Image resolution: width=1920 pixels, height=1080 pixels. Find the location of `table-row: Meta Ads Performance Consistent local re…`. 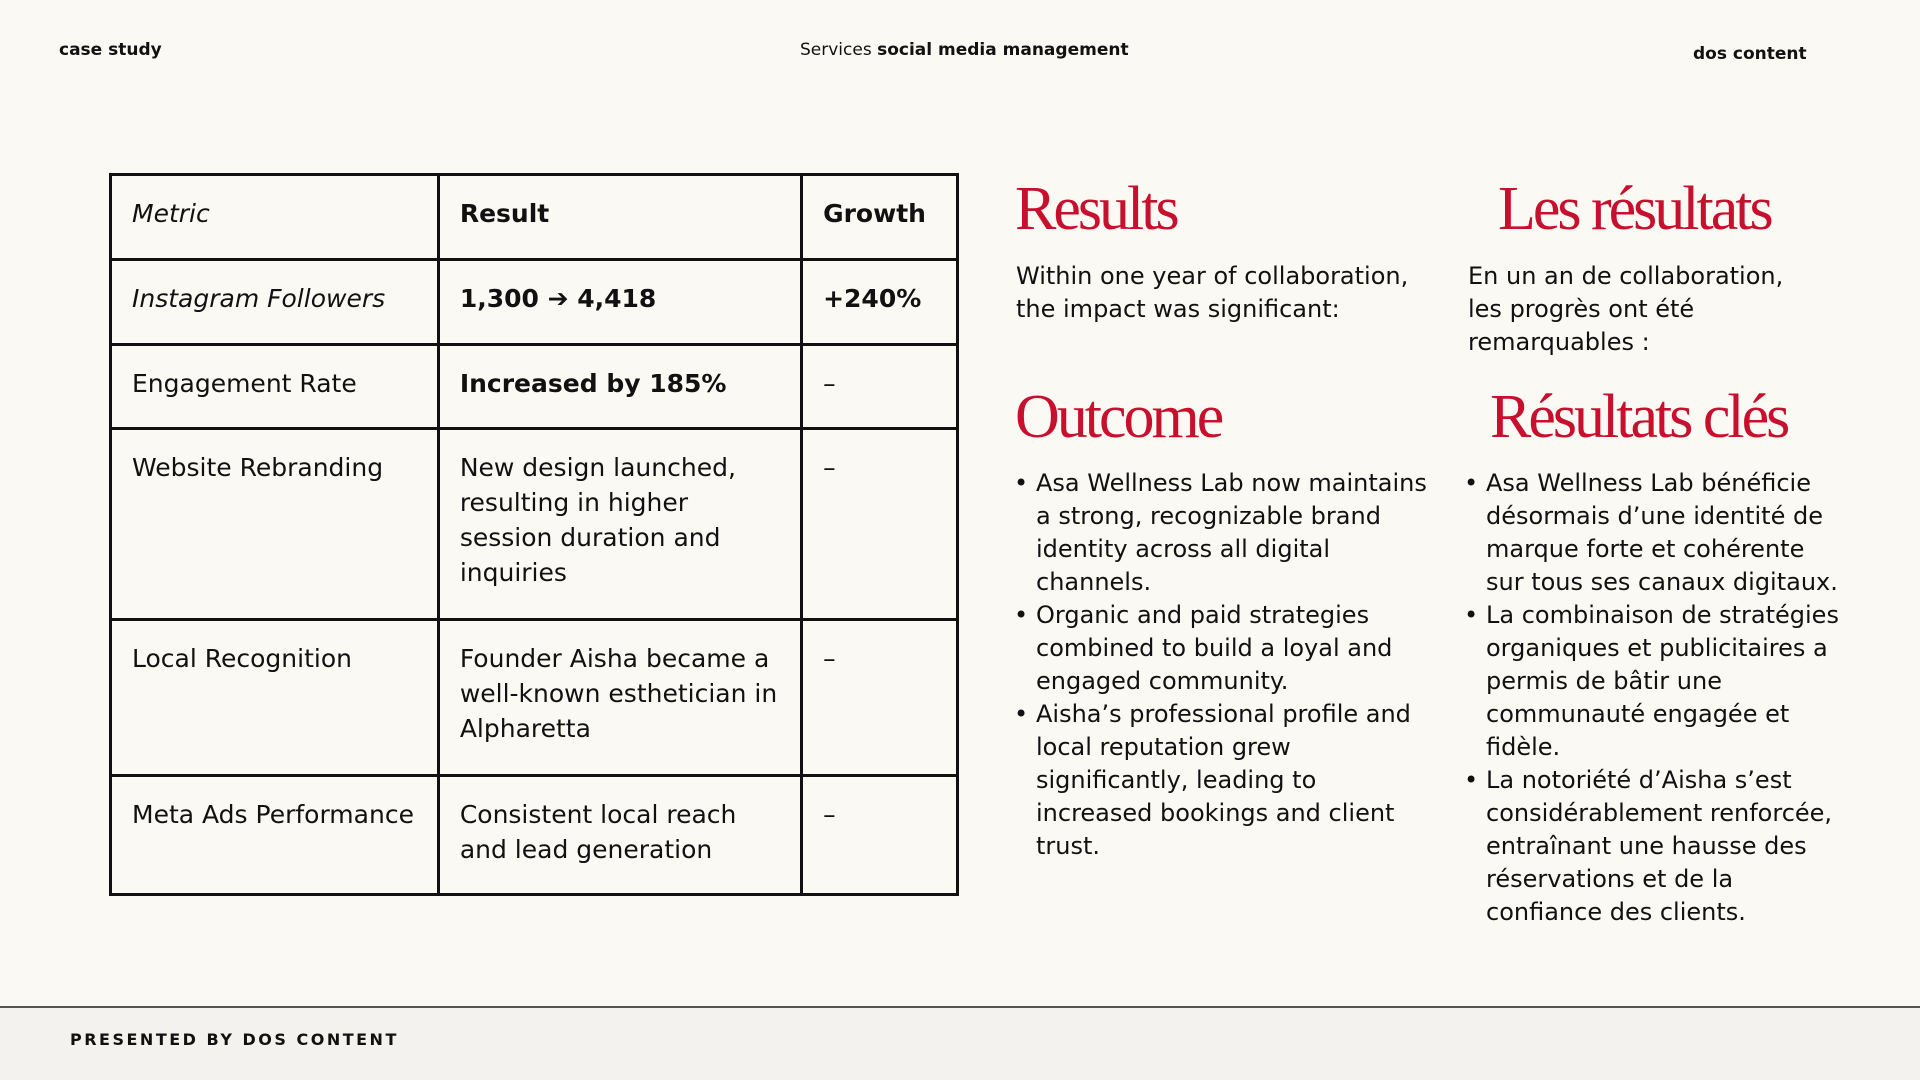

table-row: Meta Ads Performance Consistent local re… is located at coordinates (534, 835).